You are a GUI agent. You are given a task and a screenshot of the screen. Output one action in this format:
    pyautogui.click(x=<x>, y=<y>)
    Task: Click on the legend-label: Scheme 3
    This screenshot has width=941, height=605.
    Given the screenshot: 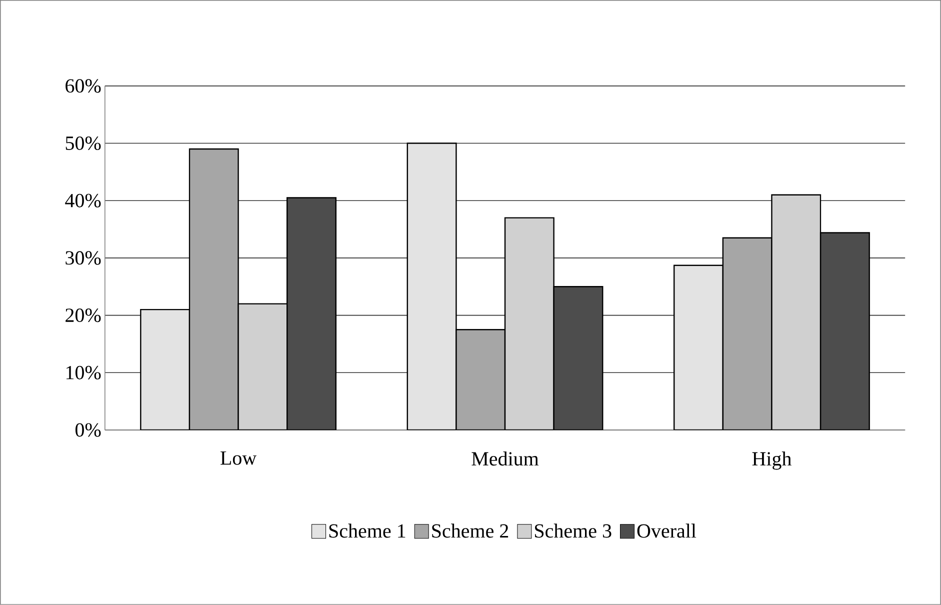 What is the action you would take?
    pyautogui.click(x=573, y=531)
    